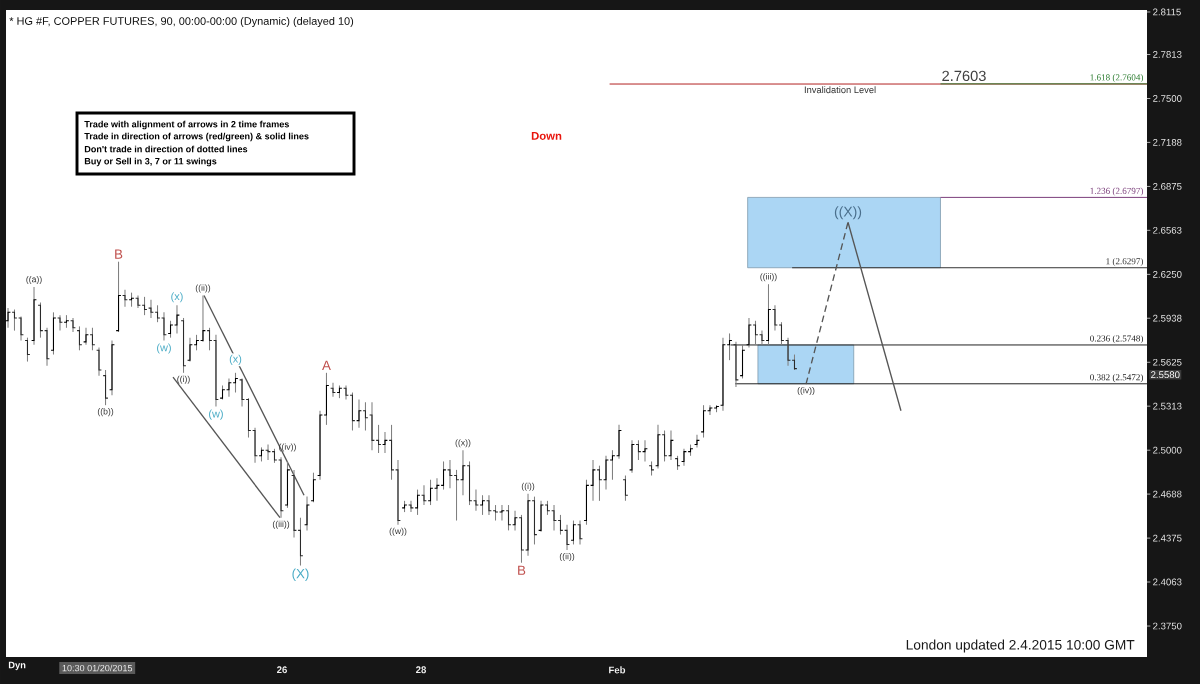 The height and width of the screenshot is (684, 1200). Describe the element at coordinates (546, 136) in the screenshot. I see `annotation: Down` at that location.